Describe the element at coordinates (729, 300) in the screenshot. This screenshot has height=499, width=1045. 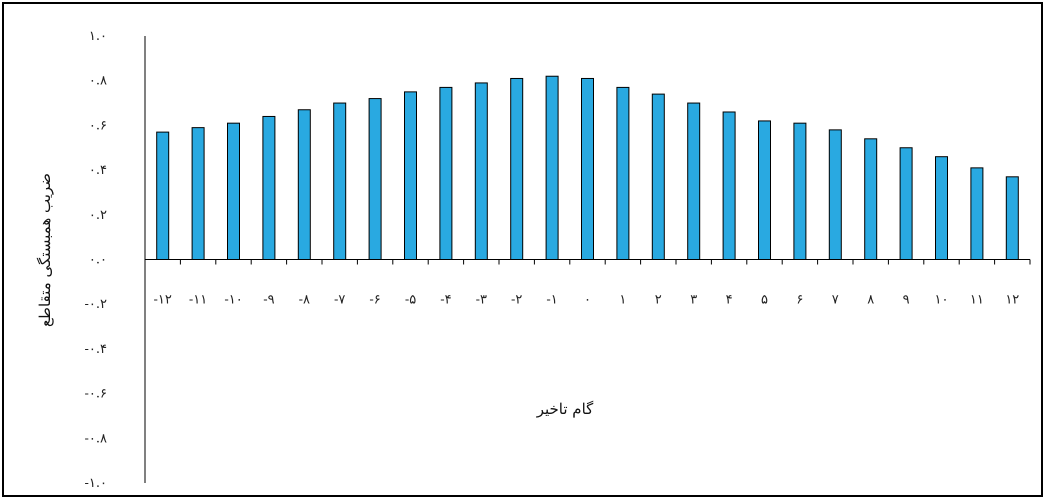
I see `x-tick-label: ۴` at that location.